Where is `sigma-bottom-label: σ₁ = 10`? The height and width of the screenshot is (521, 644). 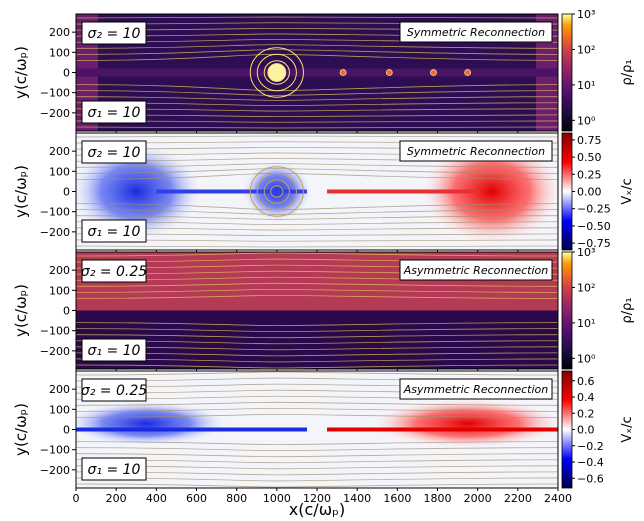
sigma-bottom-label: σ₁ = 10 is located at coordinates (114, 232).